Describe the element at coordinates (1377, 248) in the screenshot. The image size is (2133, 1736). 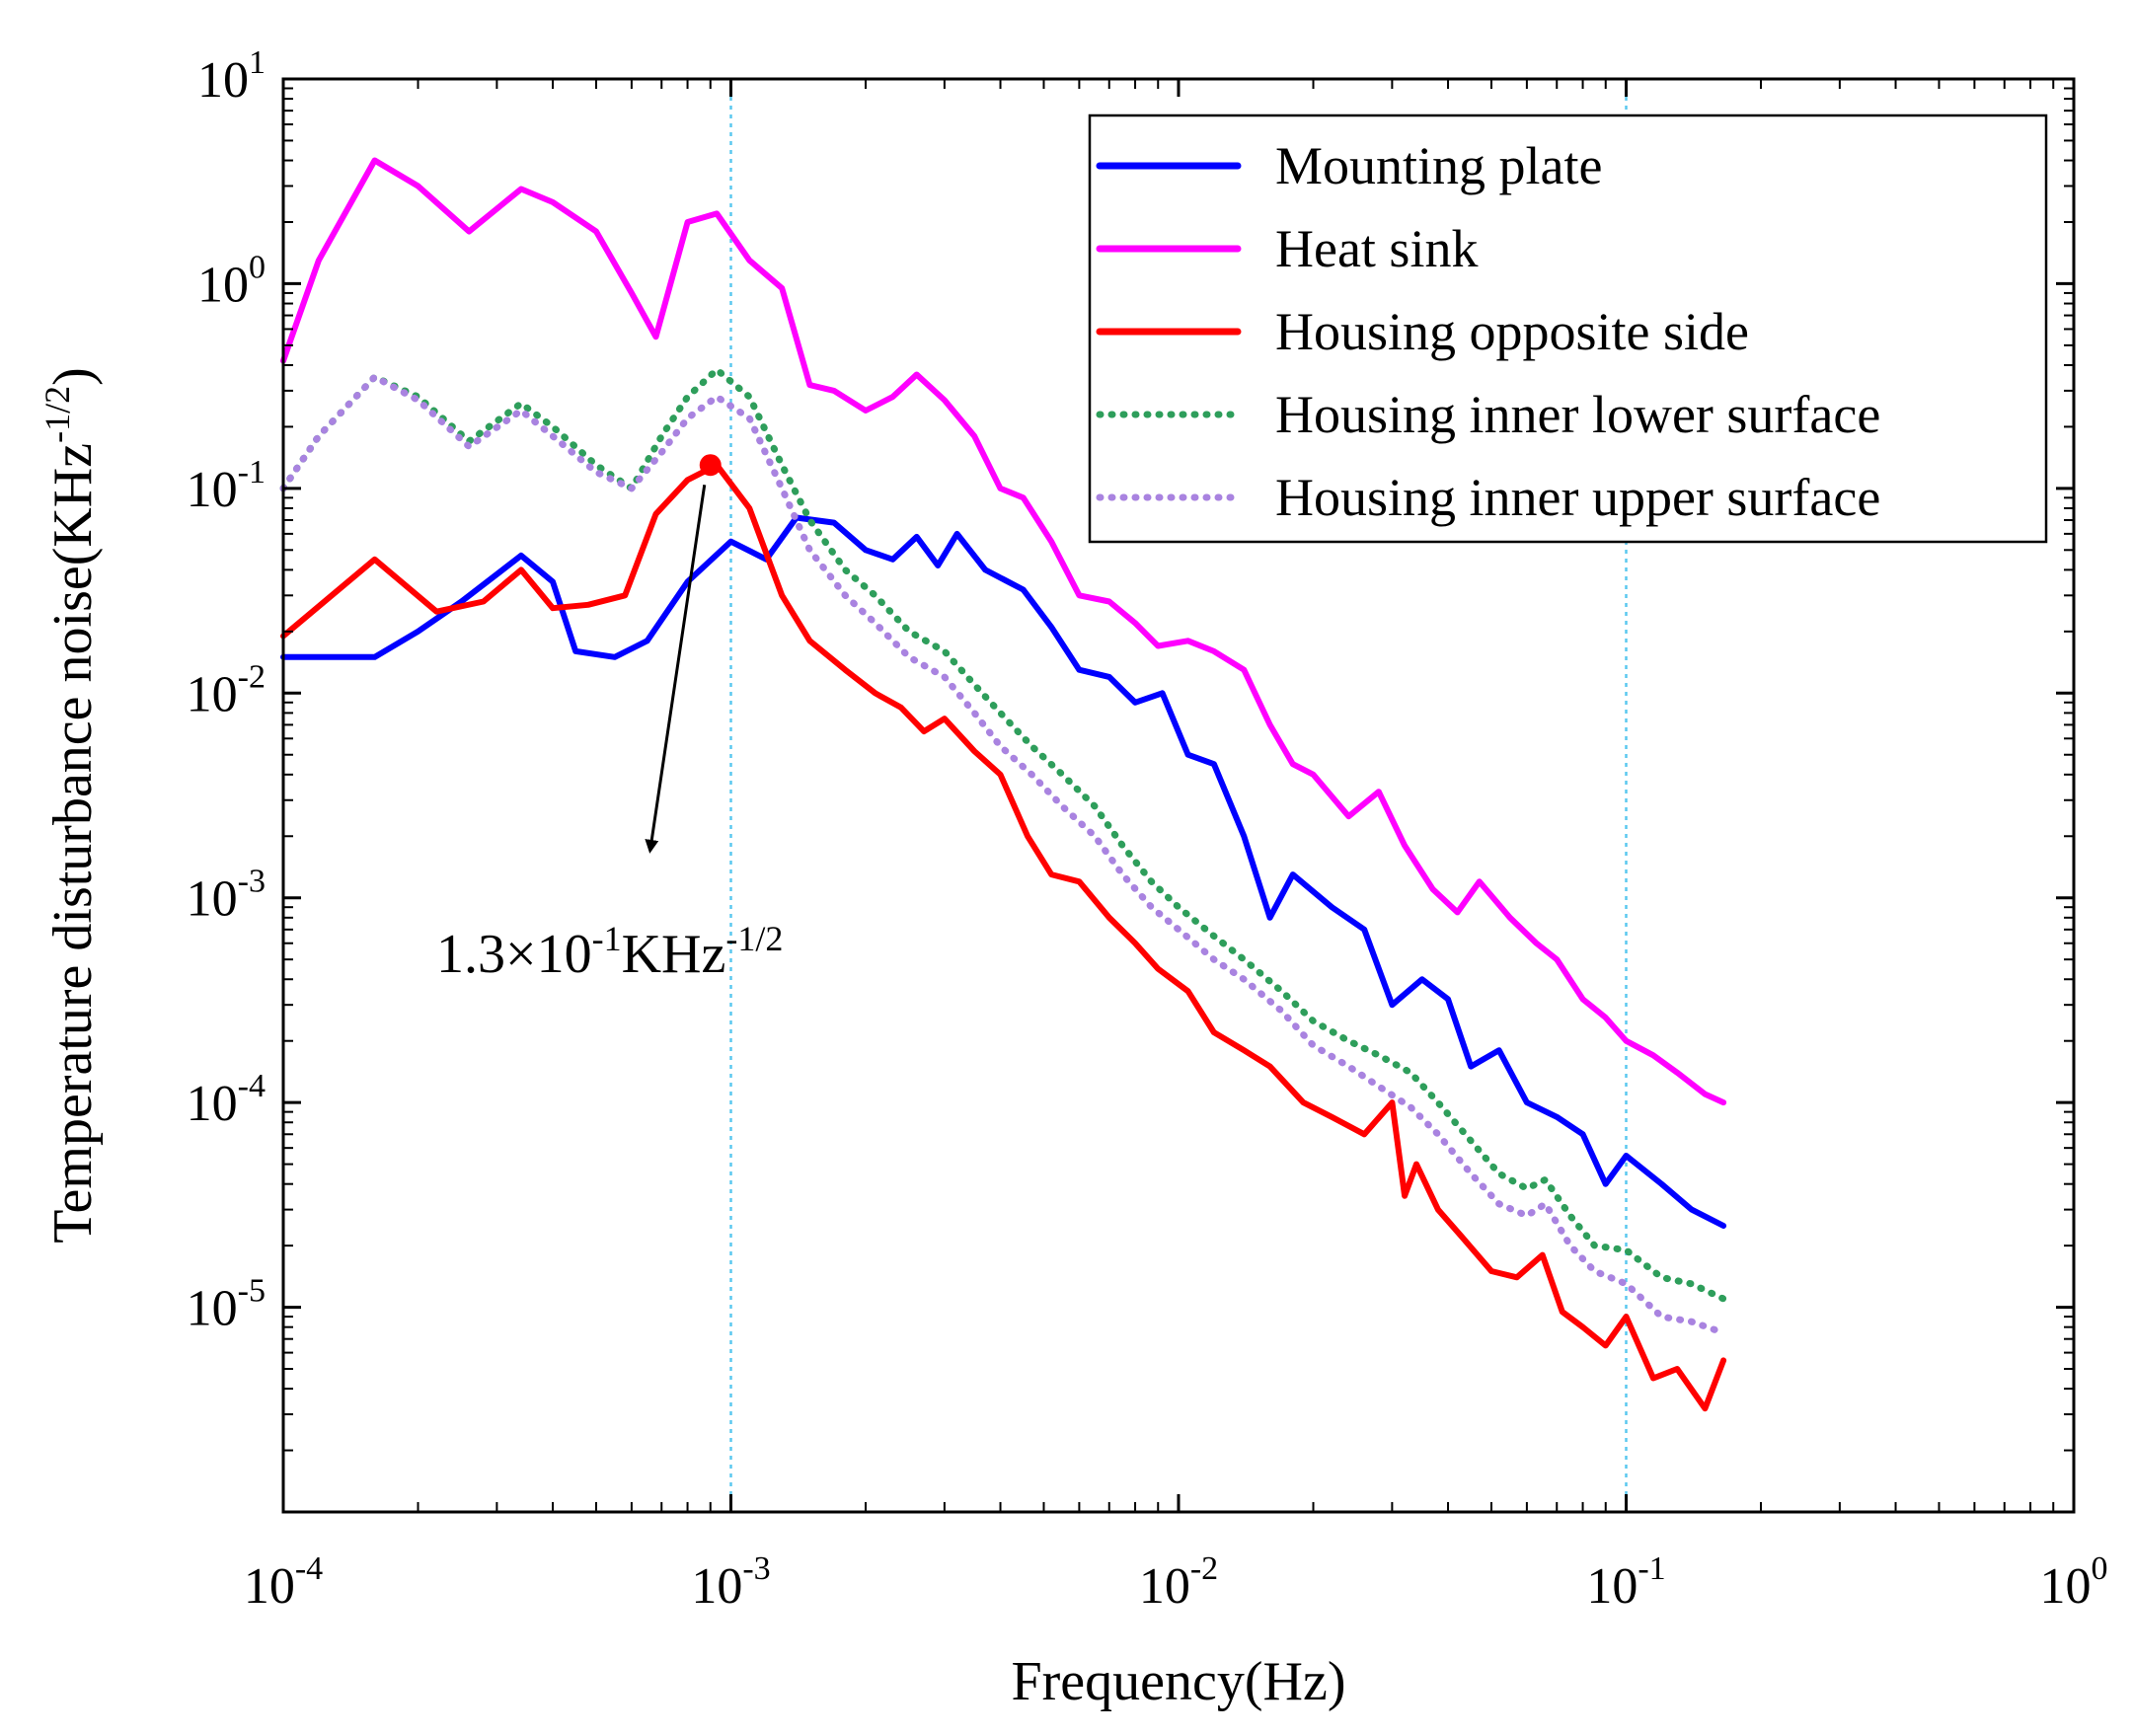
I see `legend-label: Heat sink` at that location.